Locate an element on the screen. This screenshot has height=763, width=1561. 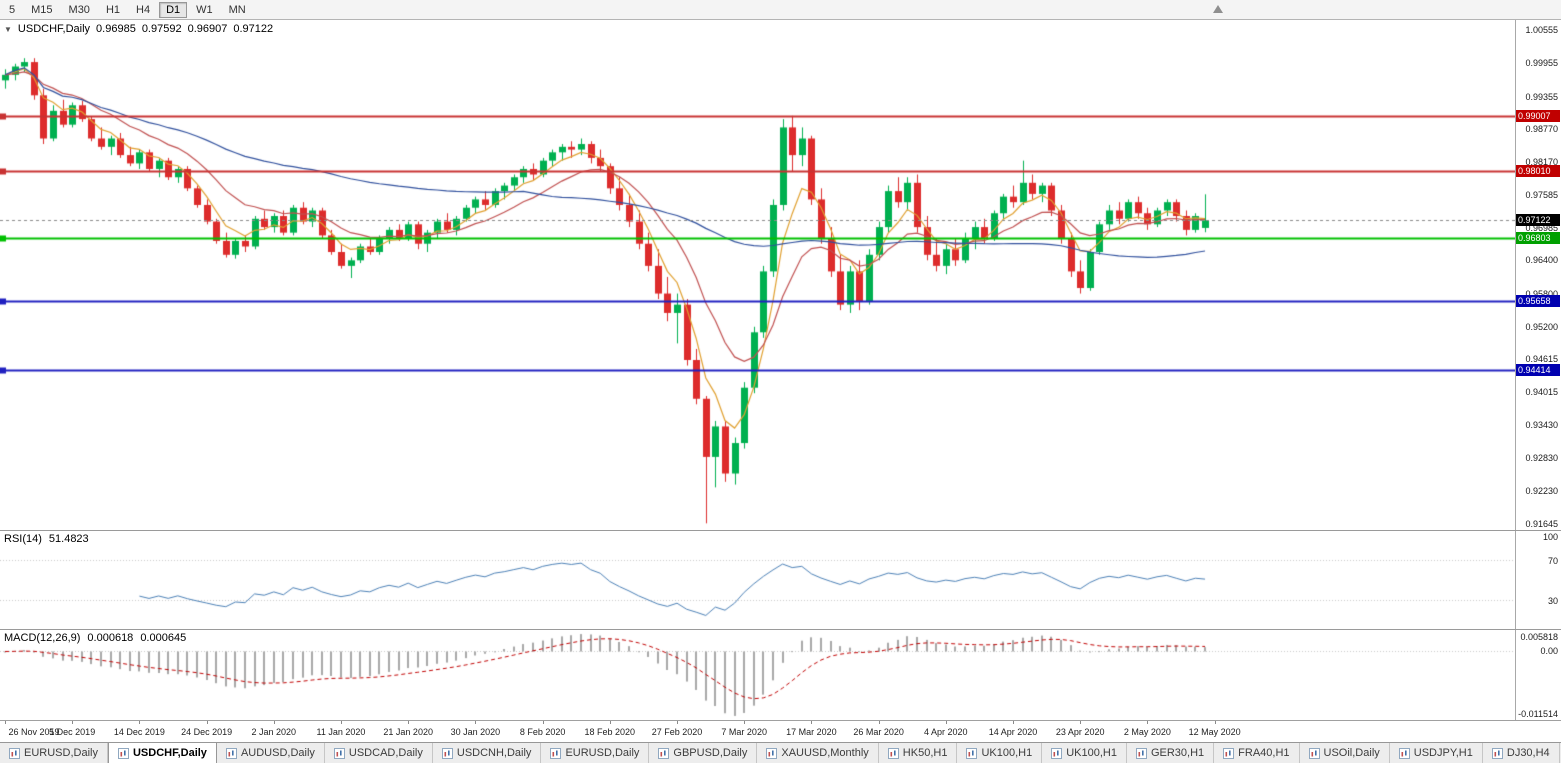
chart-tab-usdcnh: USDCNH,Daily is located at coordinates (487, 753).